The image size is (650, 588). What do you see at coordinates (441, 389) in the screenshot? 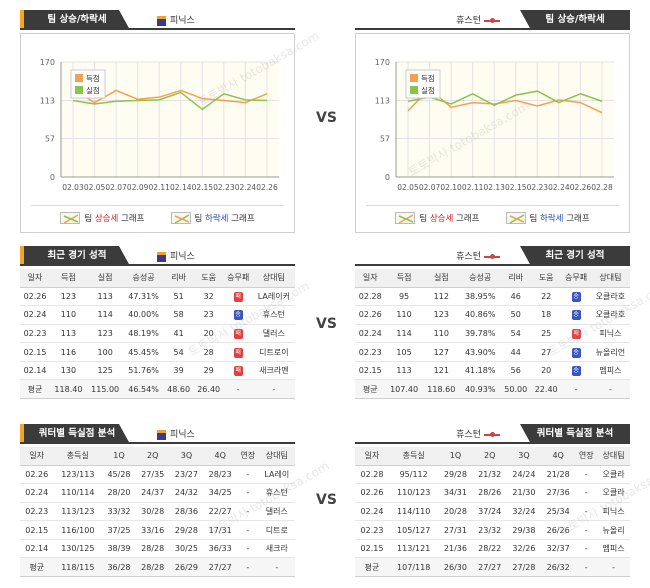
I see `table-cell: 118.60` at bounding box center [441, 389].